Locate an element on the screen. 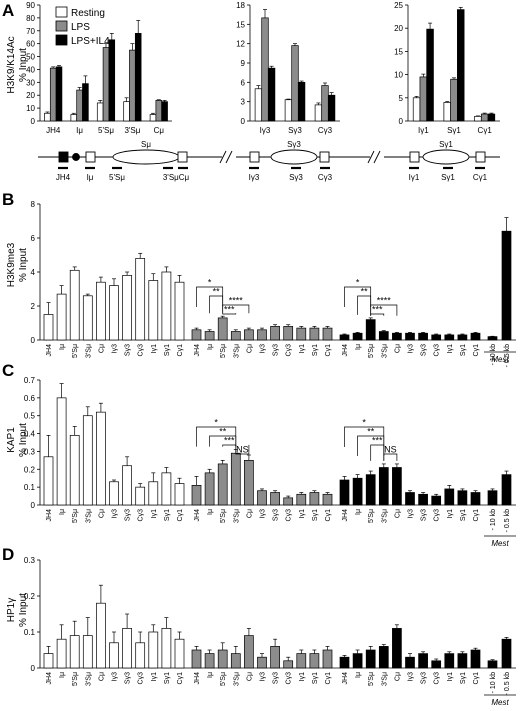  break-mark-2a is located at coordinates (371, 157).